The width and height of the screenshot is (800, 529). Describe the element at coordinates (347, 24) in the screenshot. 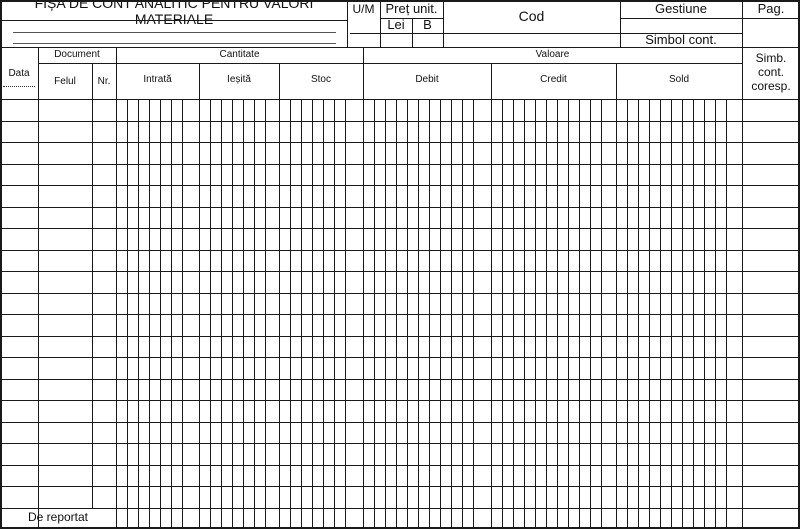

I see `um-divider` at that location.